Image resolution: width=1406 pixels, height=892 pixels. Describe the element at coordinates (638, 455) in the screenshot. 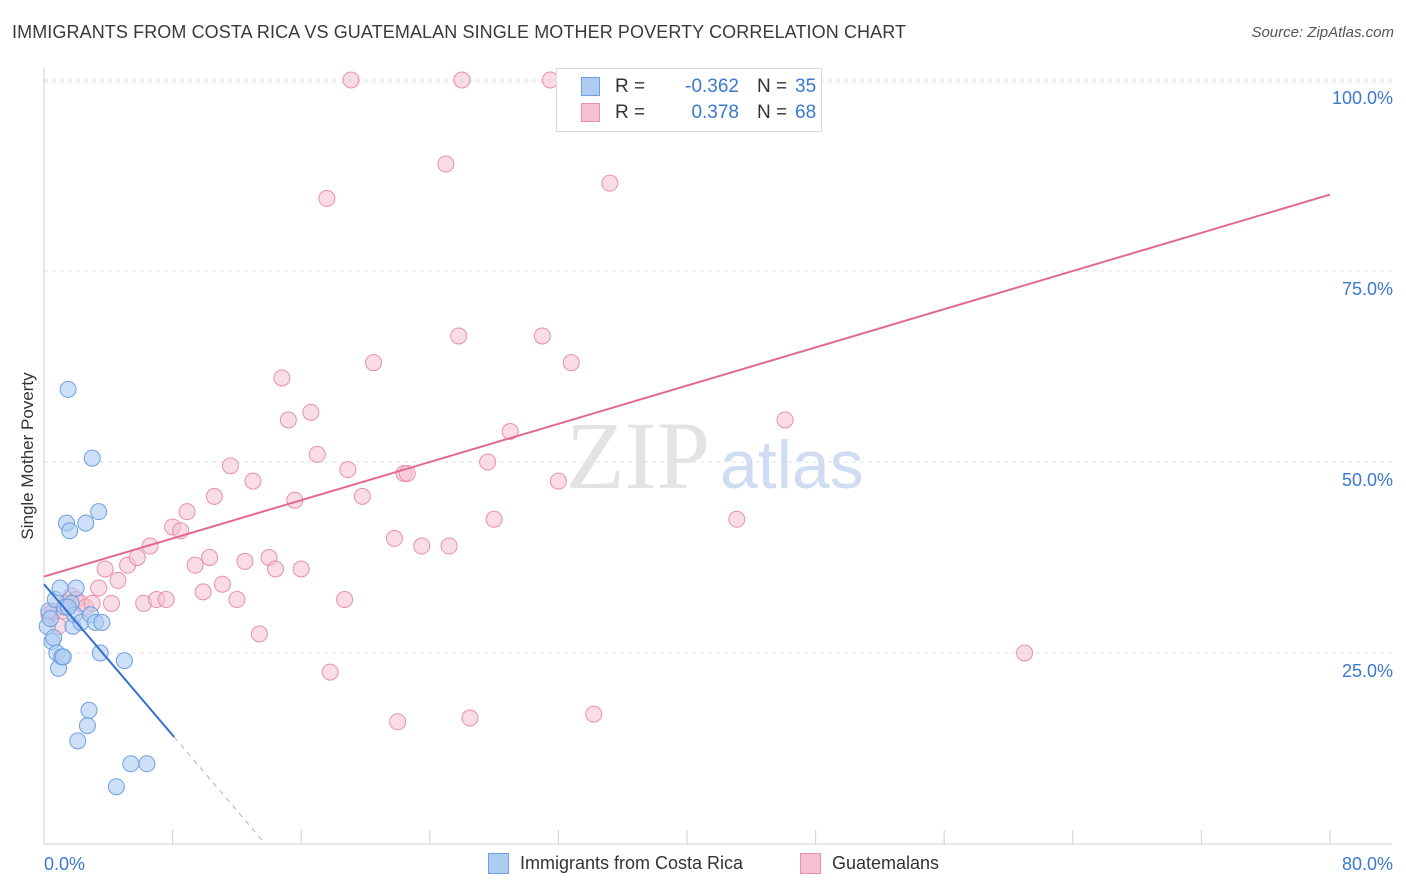

I see `watermark-zip: ZIP` at that location.